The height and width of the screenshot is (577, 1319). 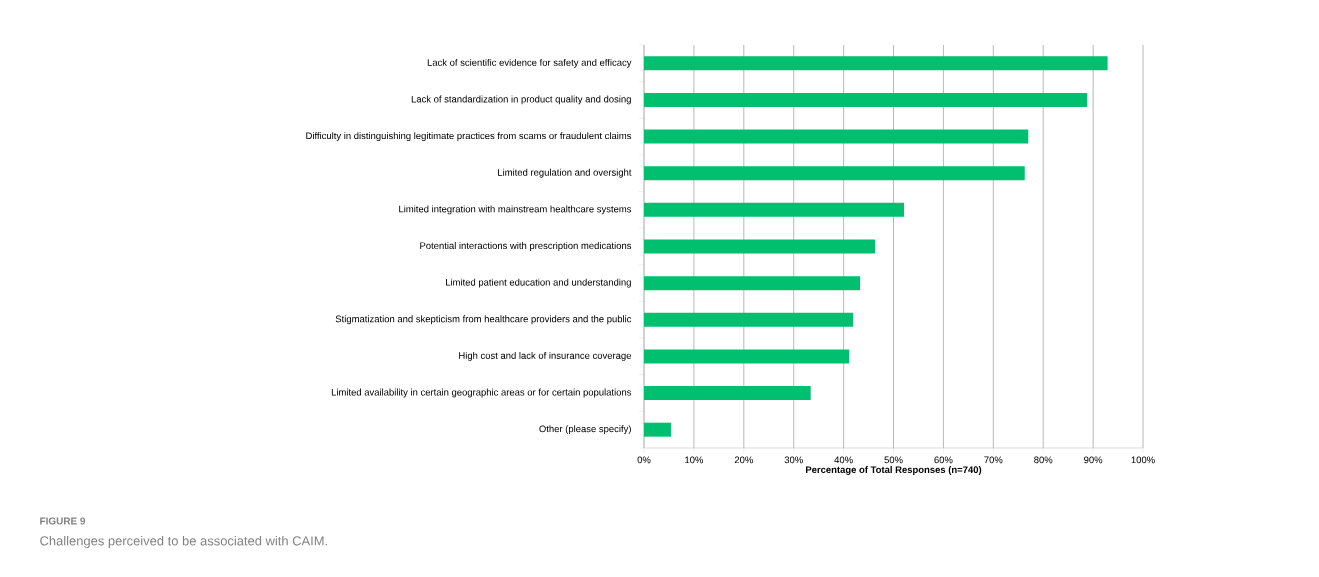 What do you see at coordinates (993, 460) in the screenshot?
I see `x-tick-label: 70%` at bounding box center [993, 460].